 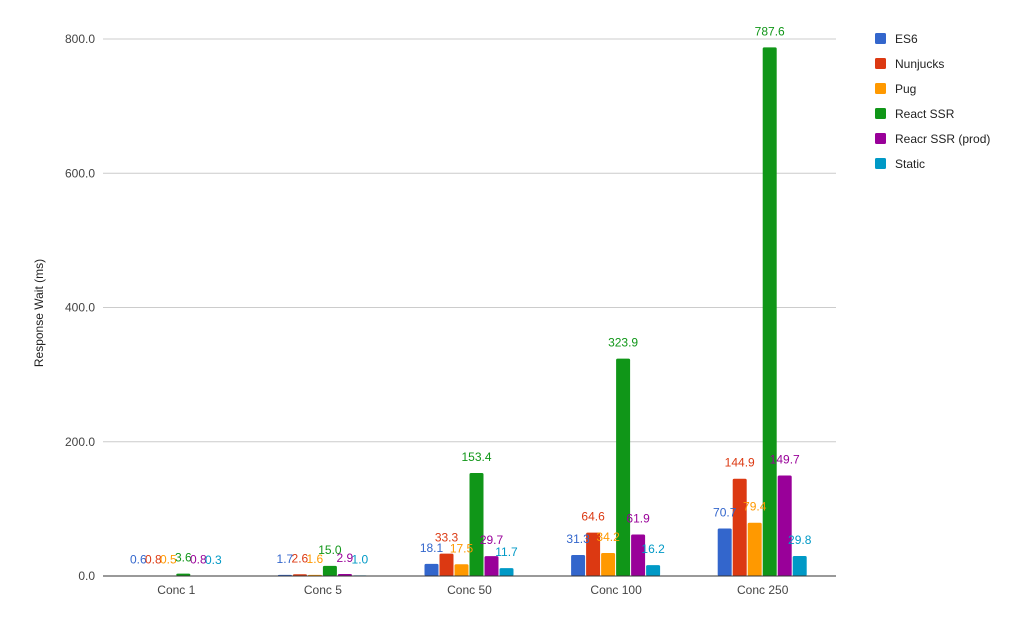 I want to click on data-label: 64.6, so click(x=593, y=517).